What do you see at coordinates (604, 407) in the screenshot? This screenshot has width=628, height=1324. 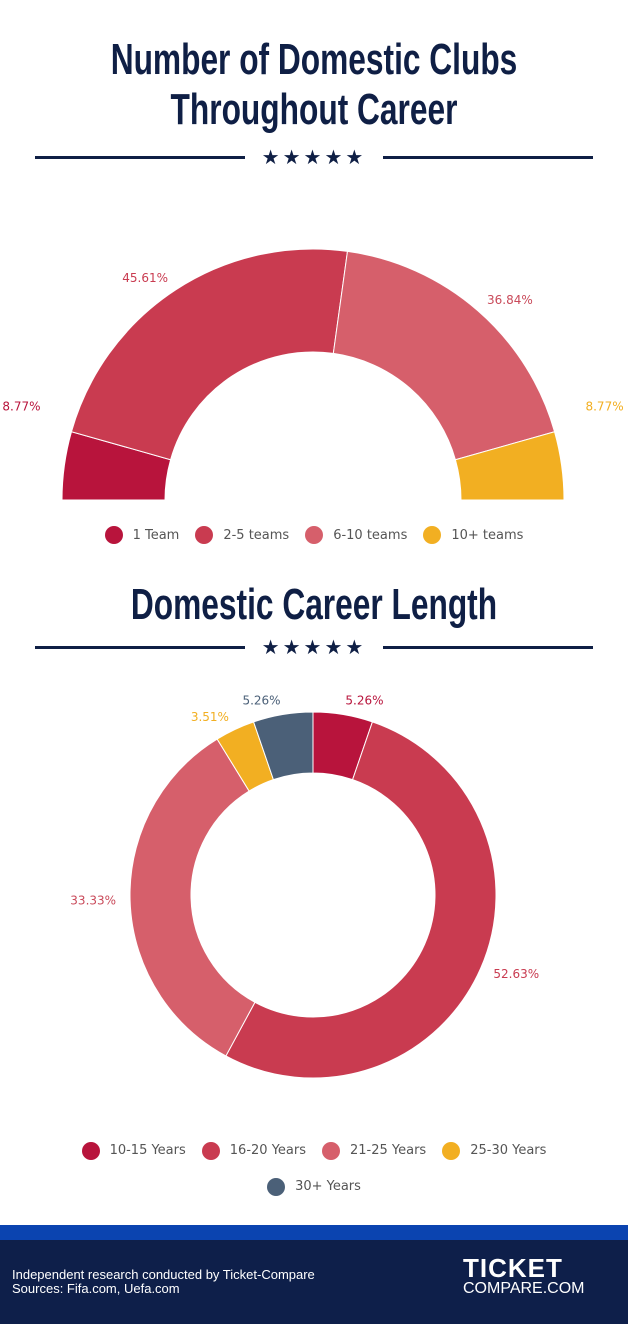 I see `chart1-label-3: 8.77%` at bounding box center [604, 407].